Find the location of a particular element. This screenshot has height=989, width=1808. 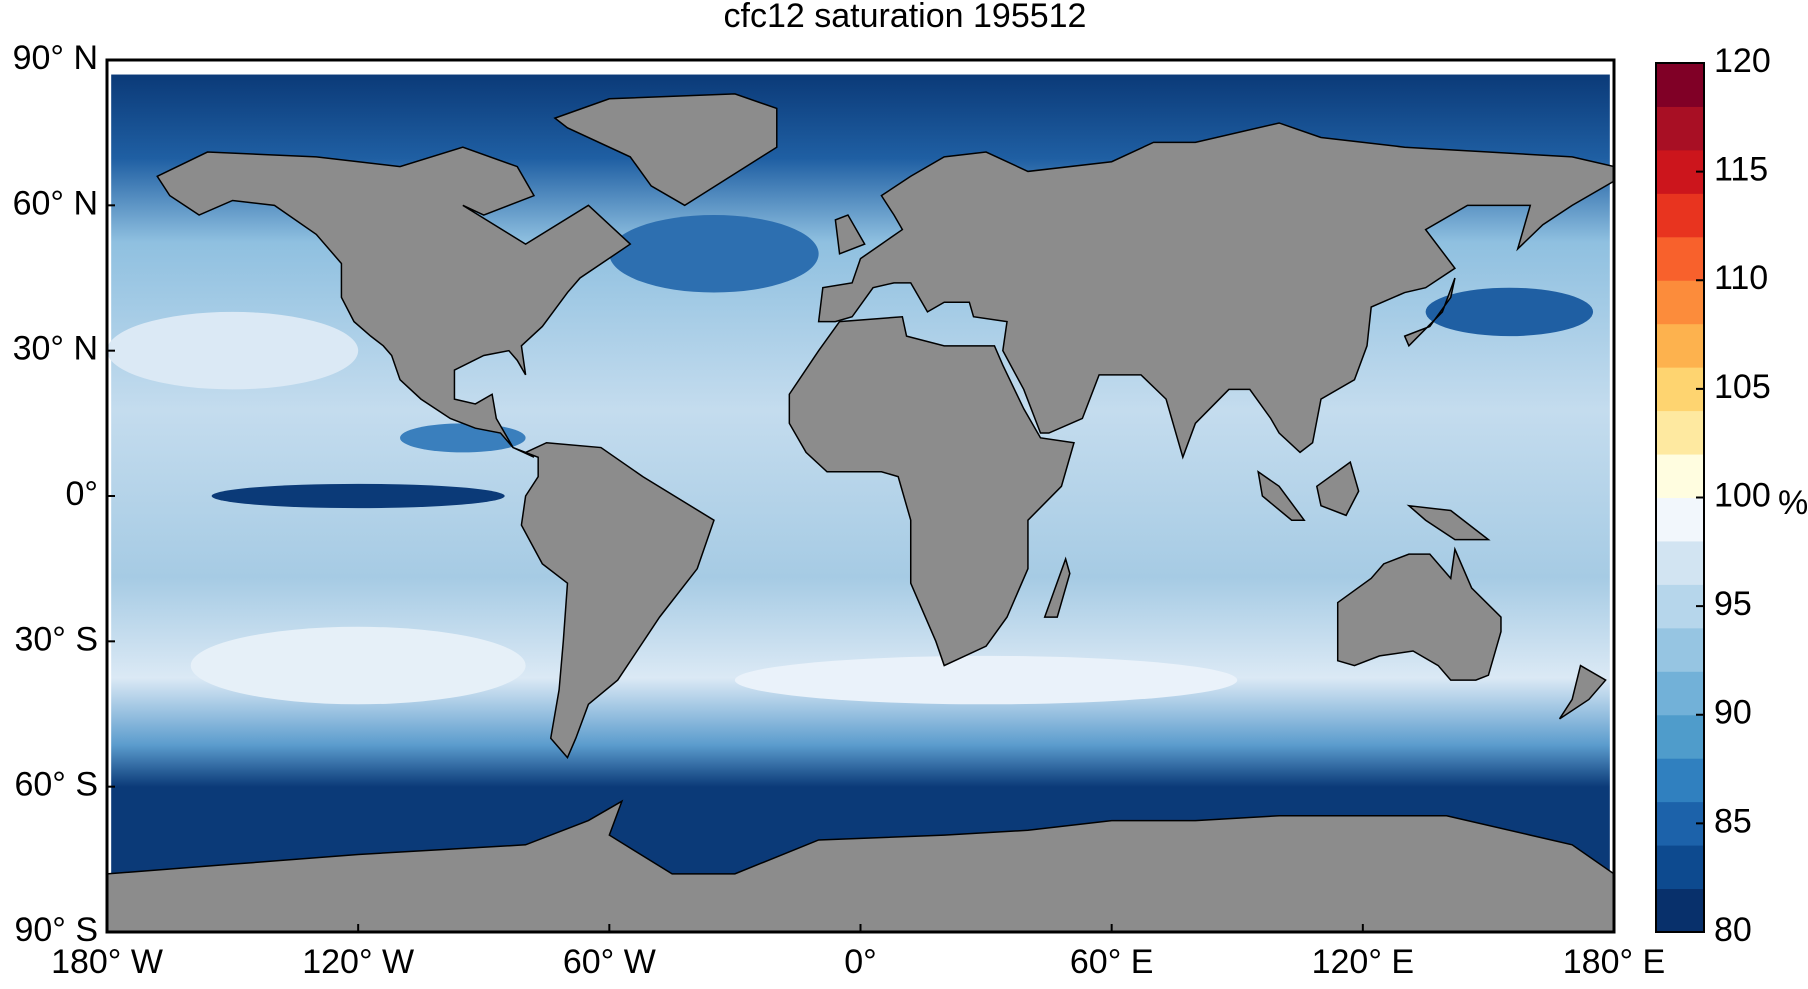

y-tick-label: 60° S is located at coordinates (56, 785).